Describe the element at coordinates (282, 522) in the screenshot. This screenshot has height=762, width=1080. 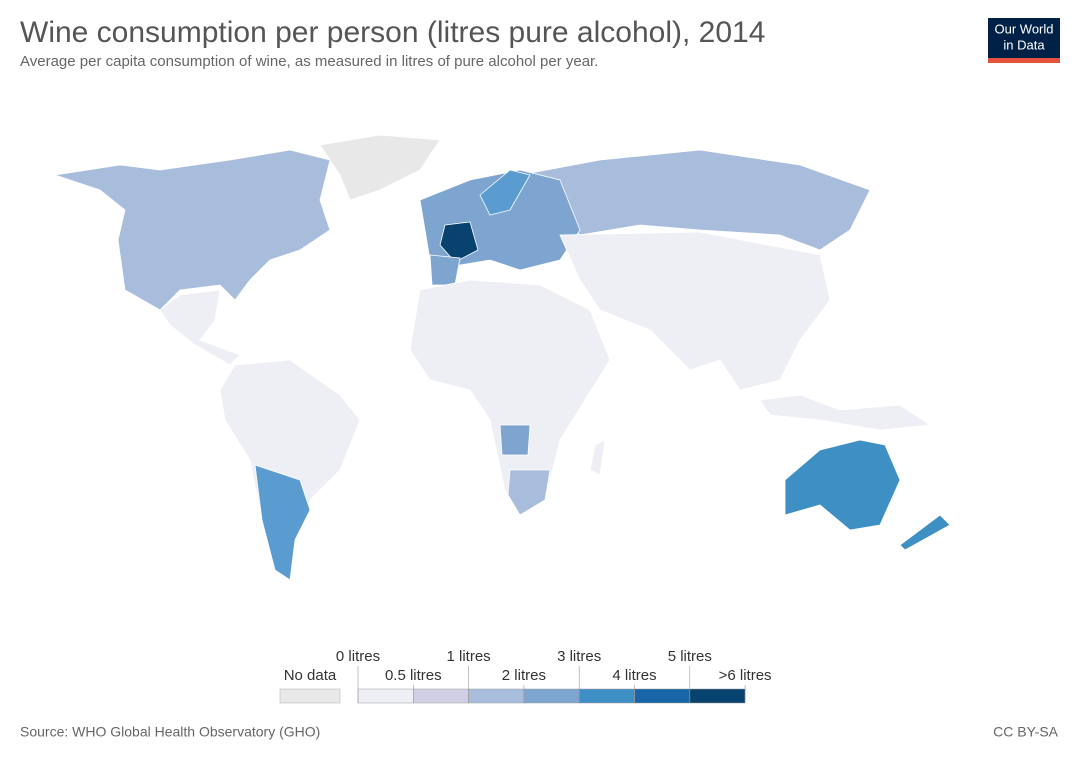
I see `argentina-chile` at that location.